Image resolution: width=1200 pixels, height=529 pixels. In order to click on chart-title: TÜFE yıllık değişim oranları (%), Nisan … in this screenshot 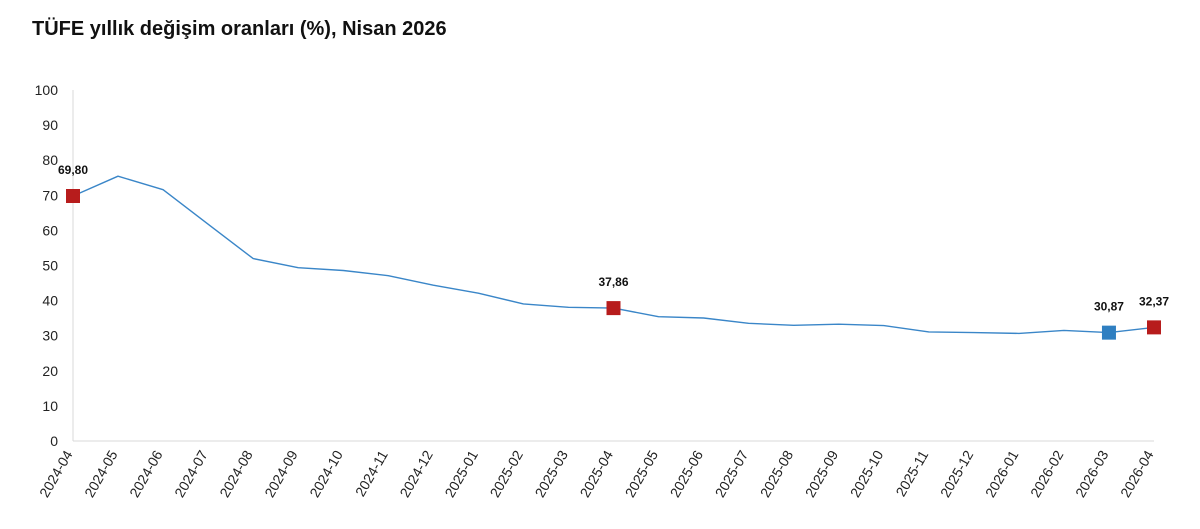, I will do `click(239, 29)`.